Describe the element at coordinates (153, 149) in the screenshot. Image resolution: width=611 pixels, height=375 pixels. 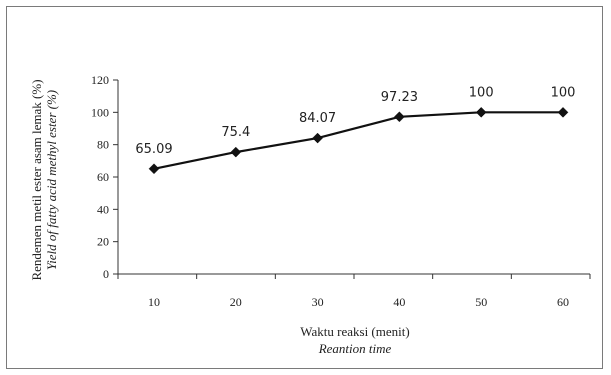
I see `data-label: 65.09` at that location.